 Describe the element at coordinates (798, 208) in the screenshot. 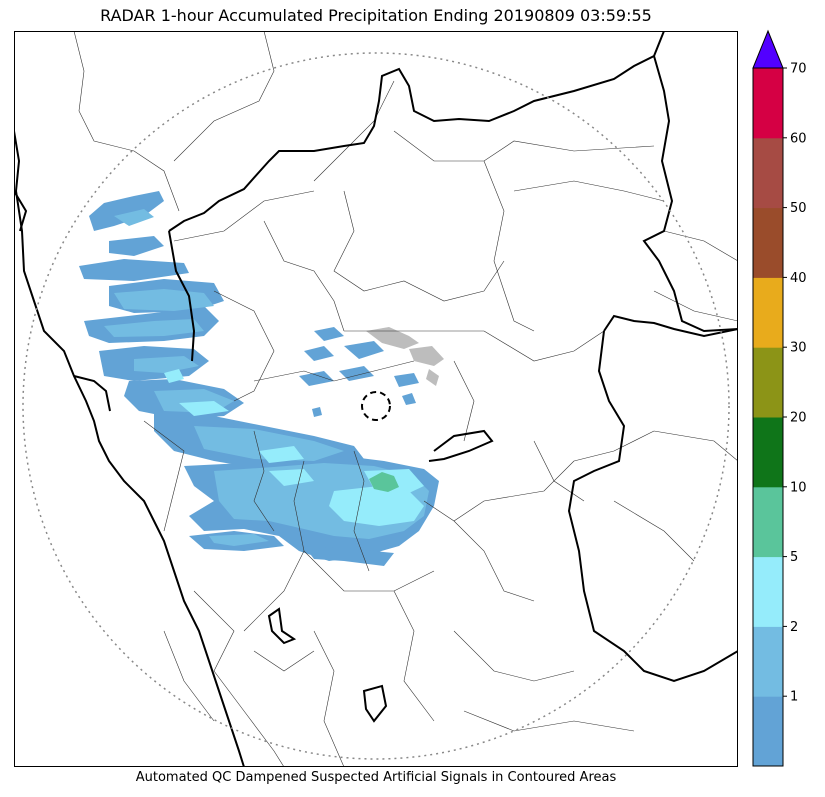

I see `colorbar-tick-label: 50` at that location.